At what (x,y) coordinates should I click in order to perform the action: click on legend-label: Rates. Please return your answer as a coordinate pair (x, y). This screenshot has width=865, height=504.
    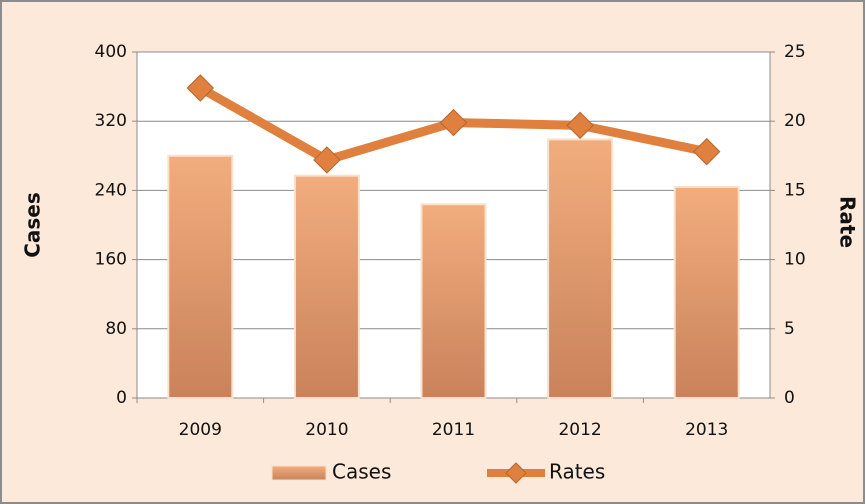
    Looking at the image, I should click on (577, 472).